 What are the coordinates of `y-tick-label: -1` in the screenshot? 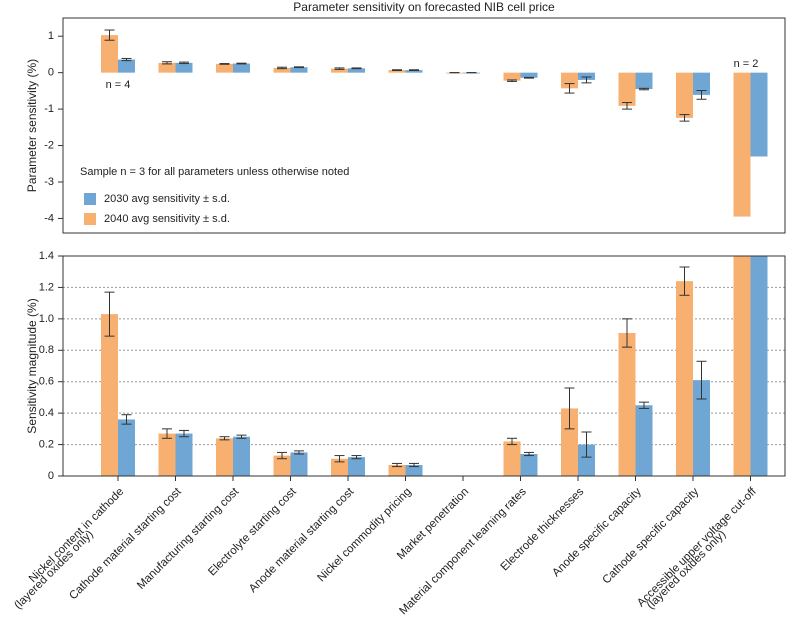 It's located at (49, 109).